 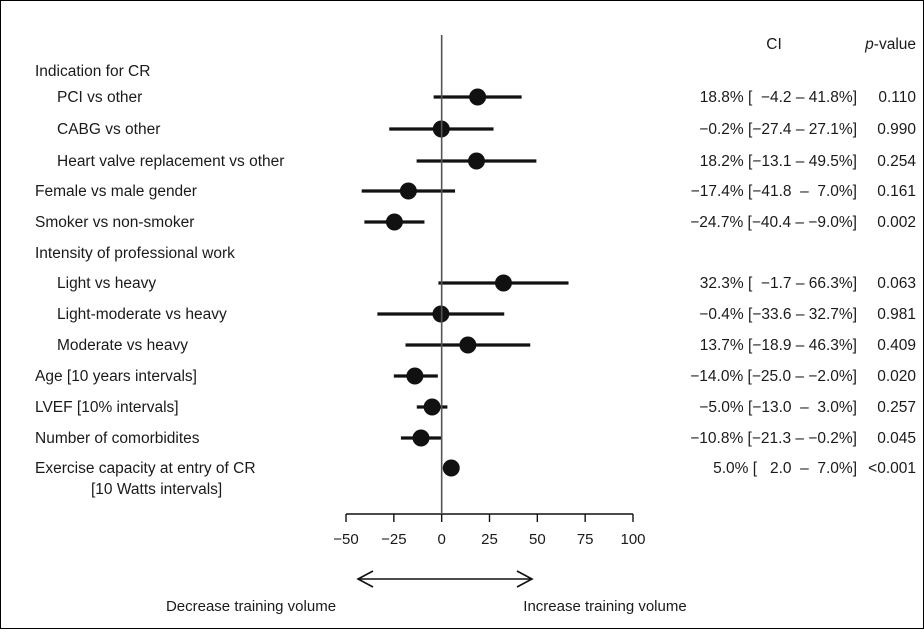 What do you see at coordinates (107, 407) in the screenshot?
I see `row-label: LVEF [10% intervals]` at bounding box center [107, 407].